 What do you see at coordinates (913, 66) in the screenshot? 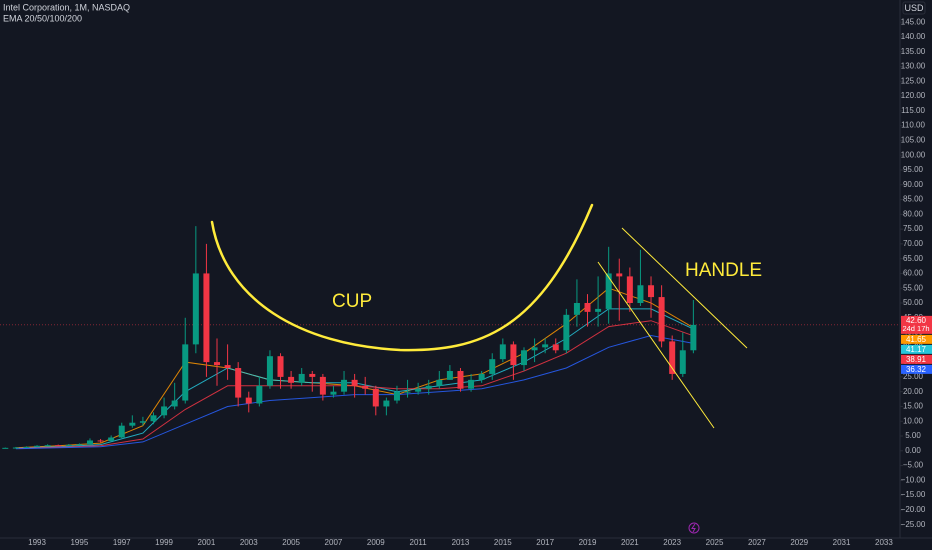
I see `y-tick-label: 130.00` at bounding box center [913, 66].